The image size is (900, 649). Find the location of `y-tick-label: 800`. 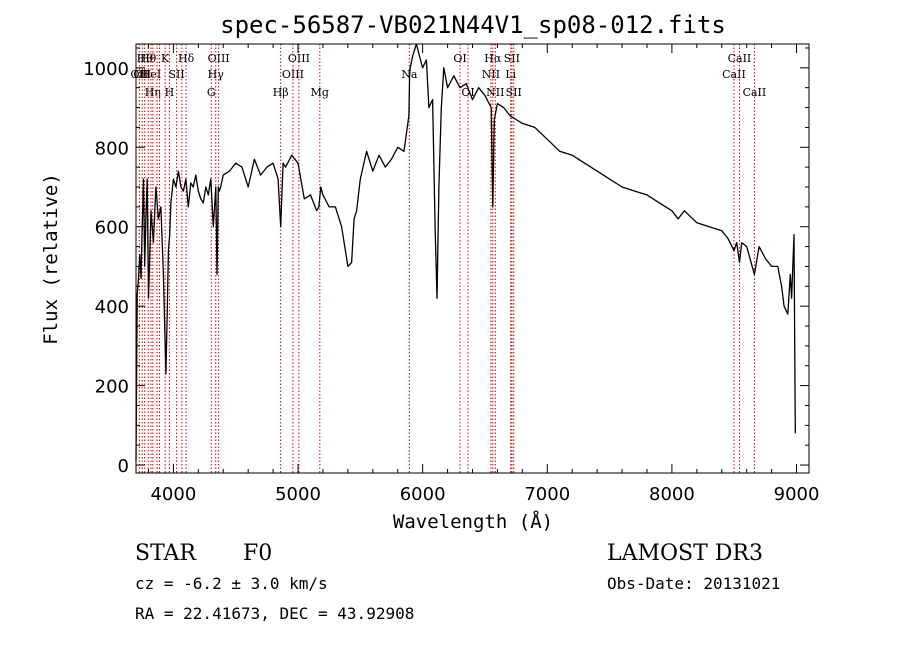

y-tick-label: 800 is located at coordinates (112, 148).